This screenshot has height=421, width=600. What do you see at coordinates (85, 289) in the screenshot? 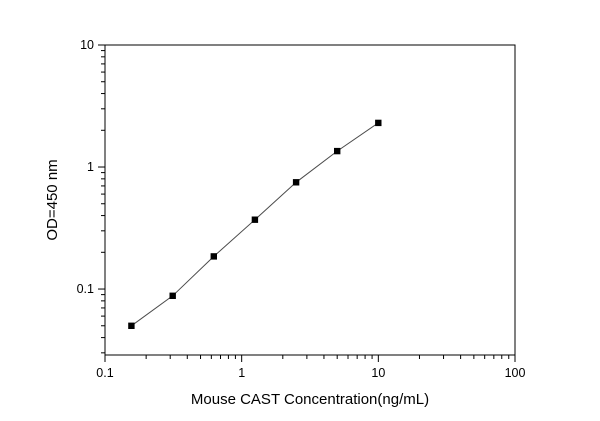
I see `y-tick-label: 0.1` at bounding box center [85, 289].